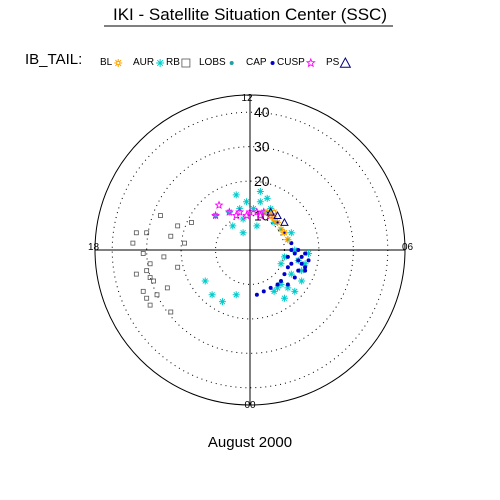  I want to click on angle-label-top: 12, so click(247, 98).